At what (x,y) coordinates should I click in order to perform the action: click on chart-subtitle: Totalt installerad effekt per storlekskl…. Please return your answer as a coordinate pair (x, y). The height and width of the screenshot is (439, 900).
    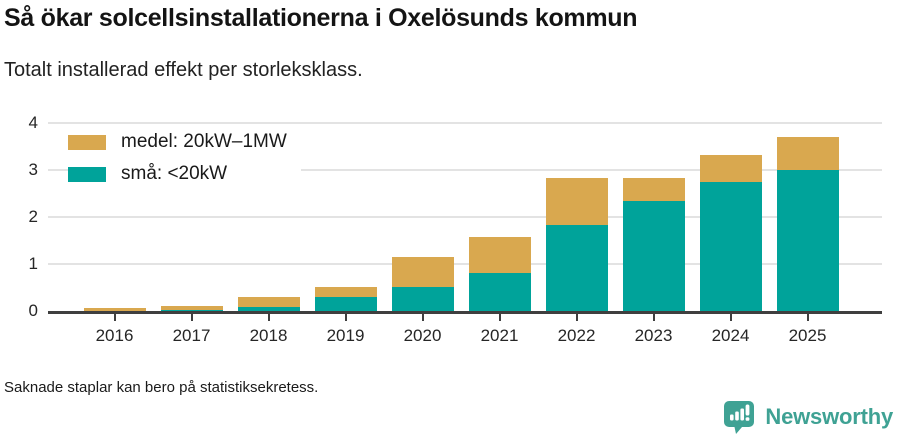
    Looking at the image, I should click on (183, 70).